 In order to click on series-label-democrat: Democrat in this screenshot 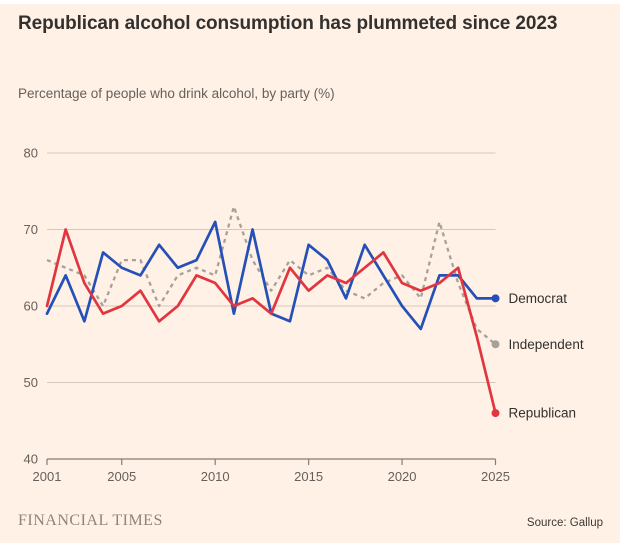, I will do `click(538, 298)`.